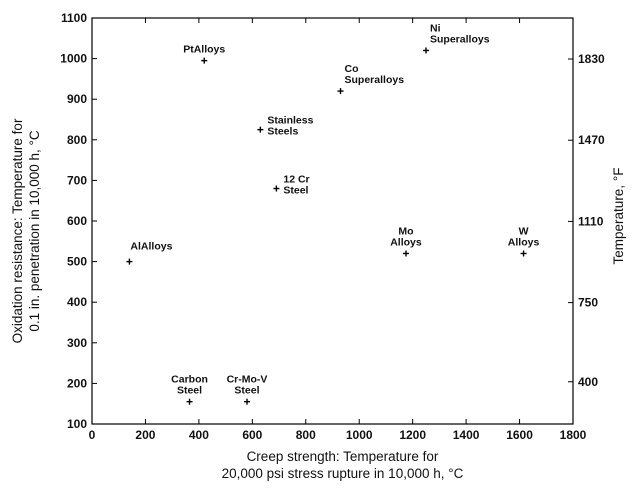 The width and height of the screenshot is (635, 489). I want to click on point-label: Co, so click(352, 69).